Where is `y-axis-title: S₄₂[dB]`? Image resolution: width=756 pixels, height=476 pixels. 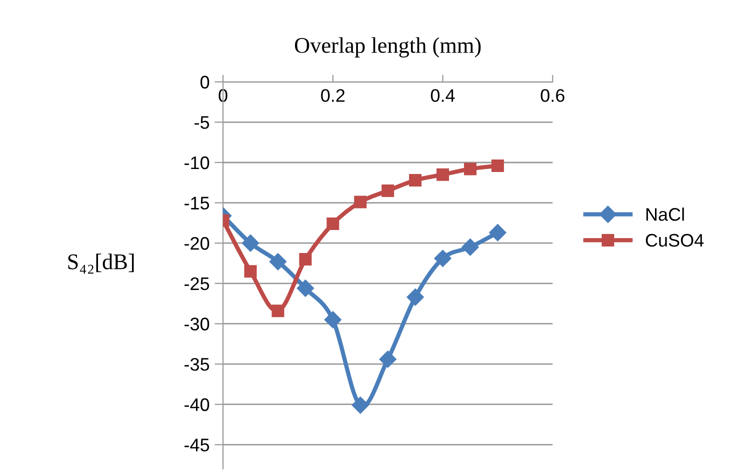 y-axis-title: S₄₂[dB] is located at coordinates (101, 264).